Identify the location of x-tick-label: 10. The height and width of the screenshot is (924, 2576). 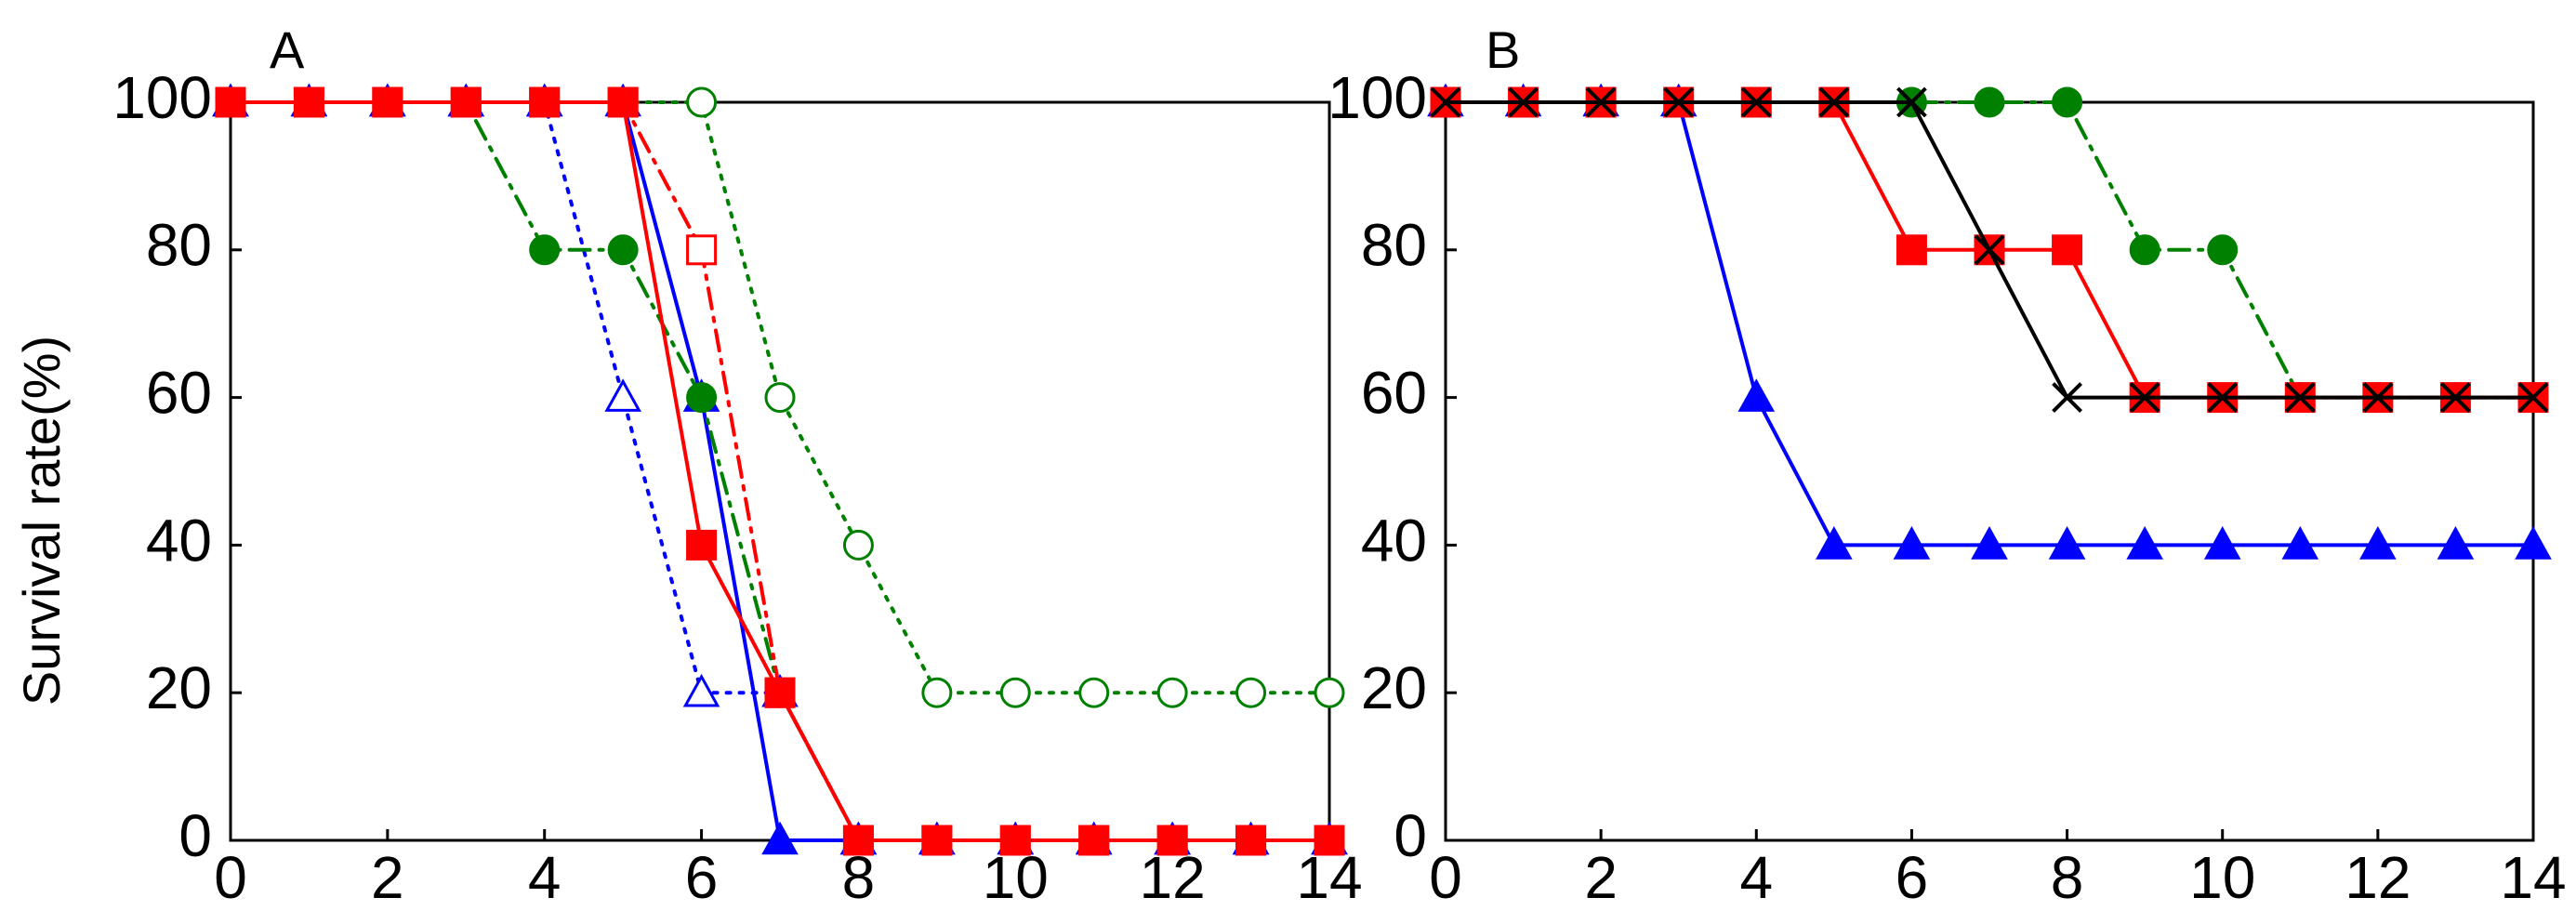
(2222, 877).